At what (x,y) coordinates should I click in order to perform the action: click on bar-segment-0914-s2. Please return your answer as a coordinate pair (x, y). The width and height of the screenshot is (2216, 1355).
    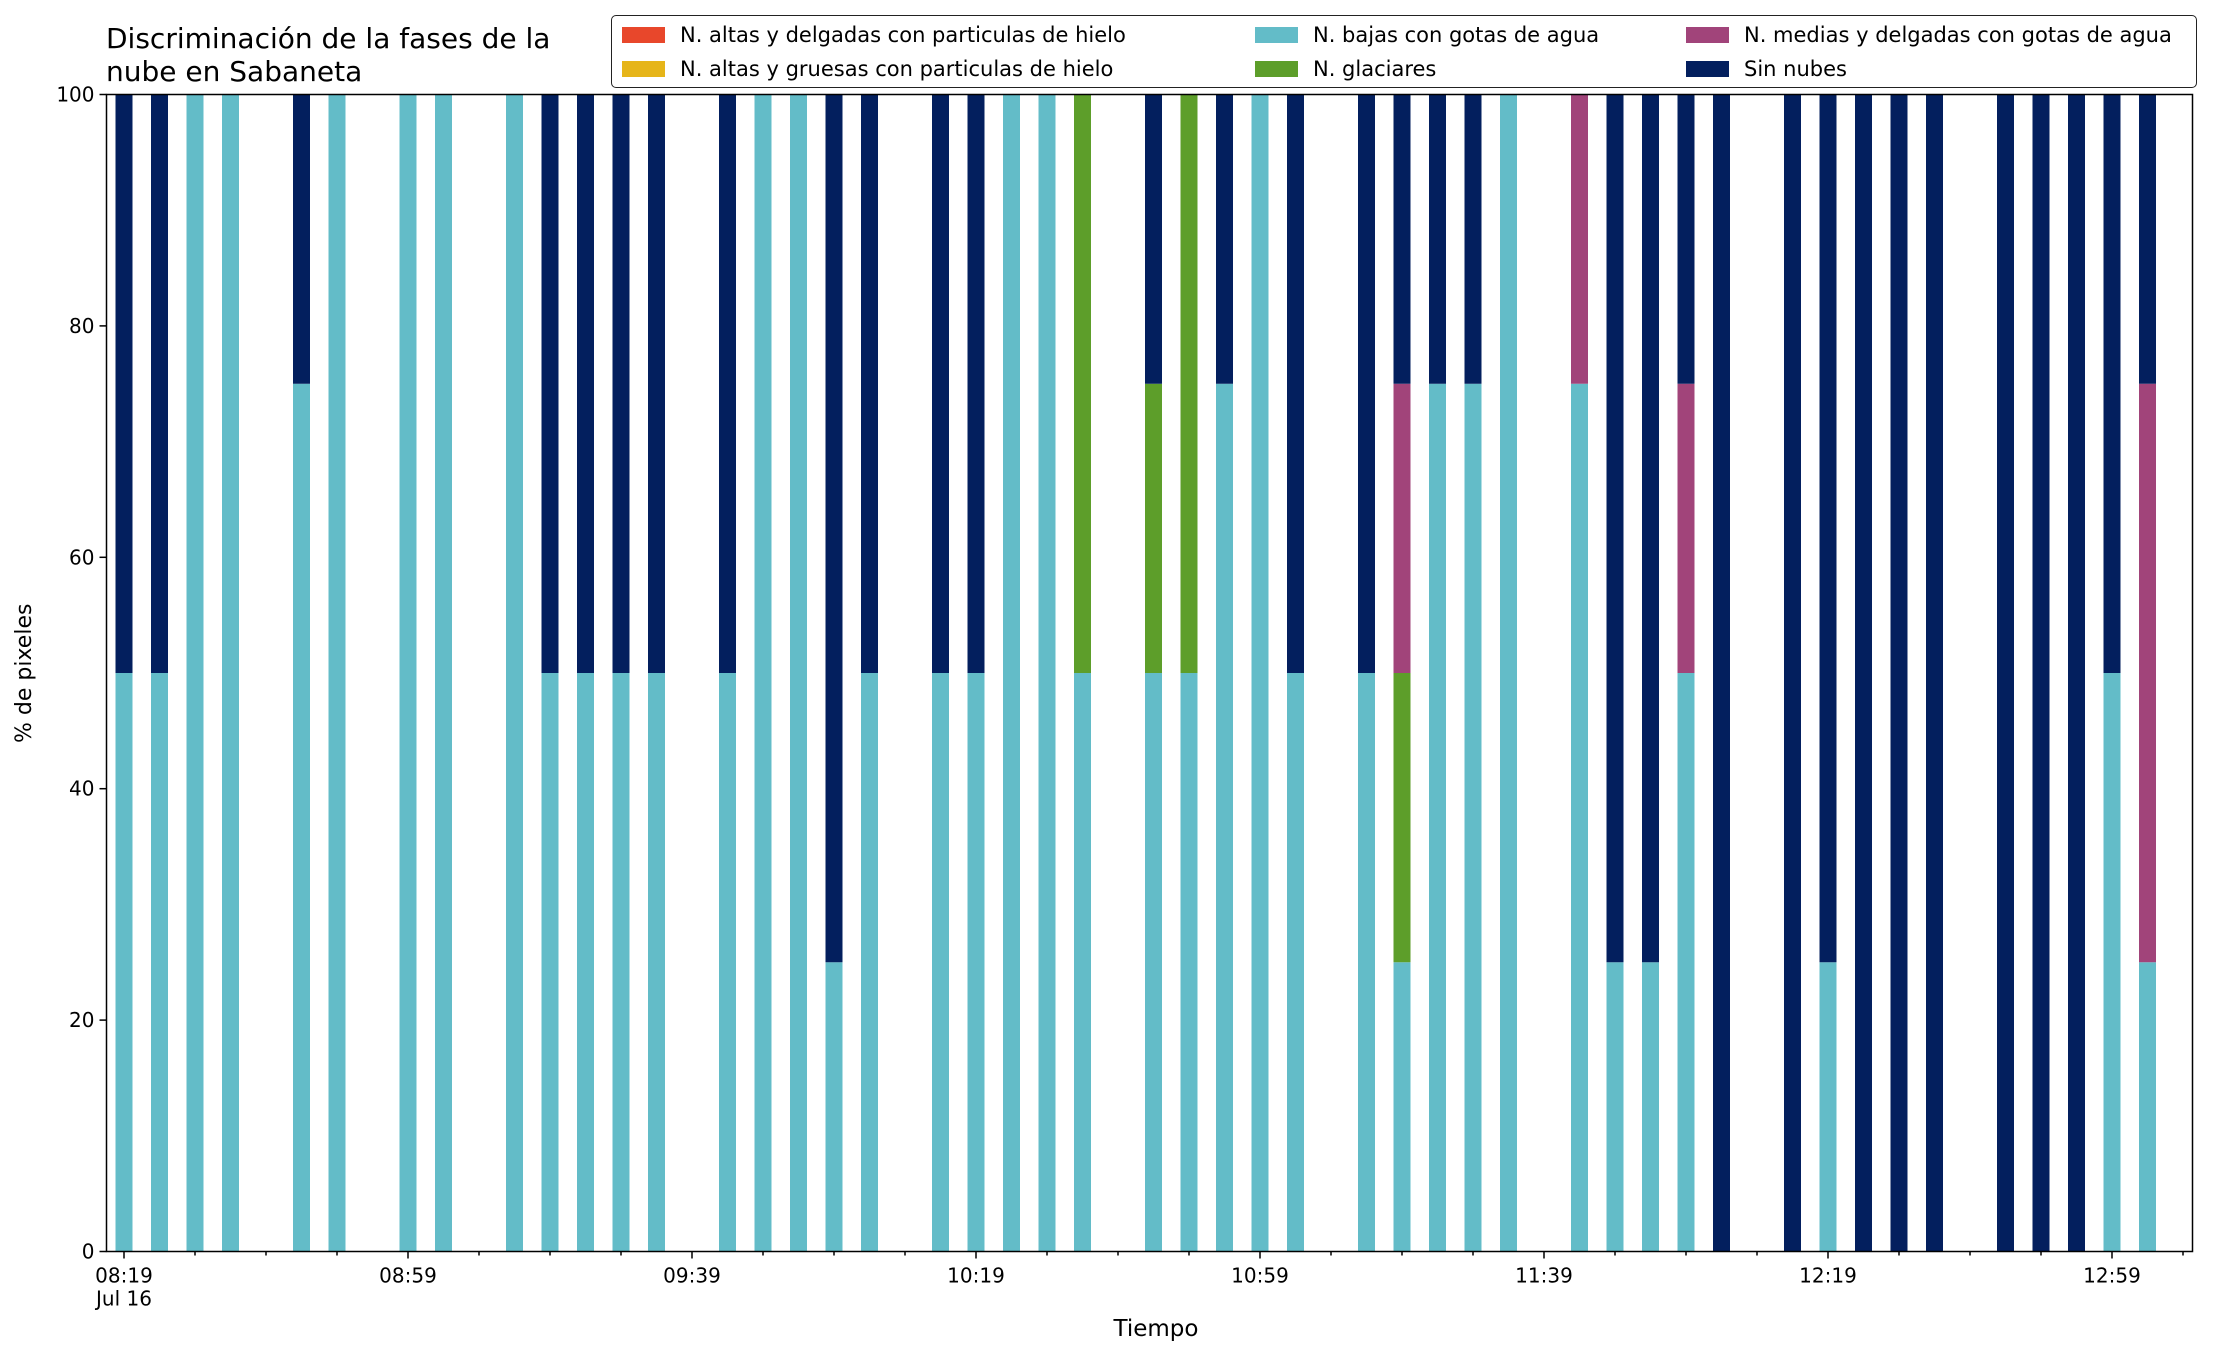
    Looking at the image, I should click on (514, 673).